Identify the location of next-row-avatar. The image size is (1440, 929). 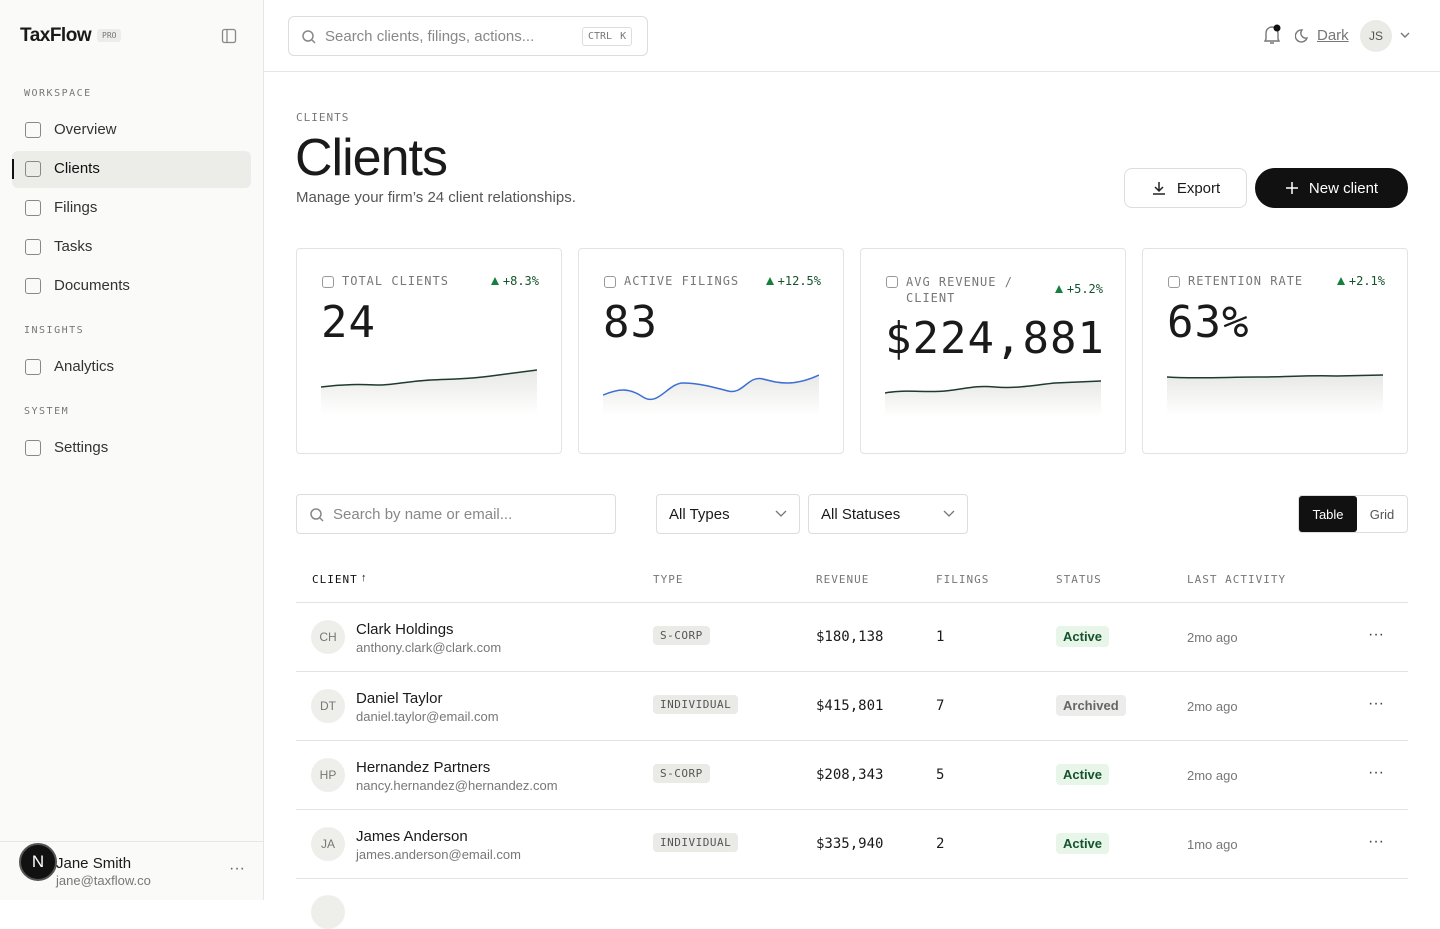
(328, 912).